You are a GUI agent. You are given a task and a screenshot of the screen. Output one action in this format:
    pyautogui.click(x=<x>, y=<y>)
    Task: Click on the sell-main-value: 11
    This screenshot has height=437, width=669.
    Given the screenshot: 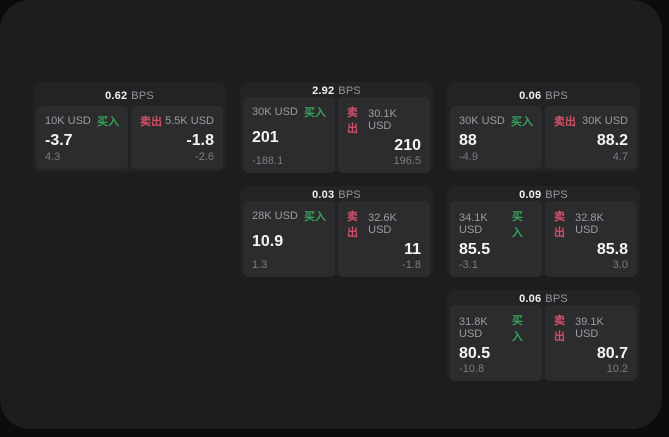 What is the action you would take?
    pyautogui.click(x=412, y=249)
    